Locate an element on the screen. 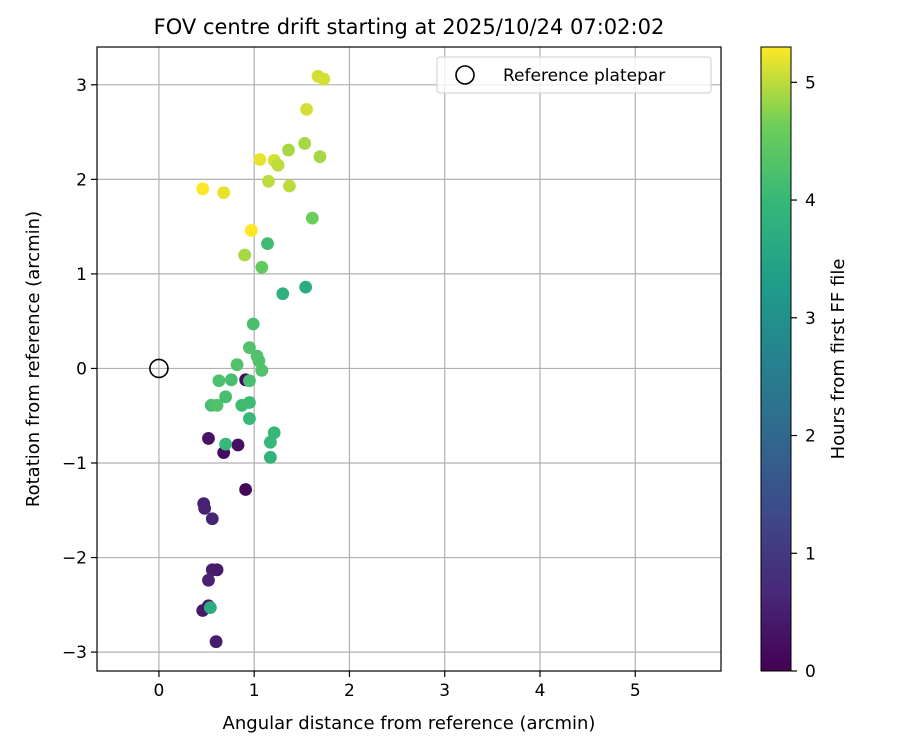  y-axis-ticks: −3 −2 −1 0 1 2 3 is located at coordinates (79, 369).